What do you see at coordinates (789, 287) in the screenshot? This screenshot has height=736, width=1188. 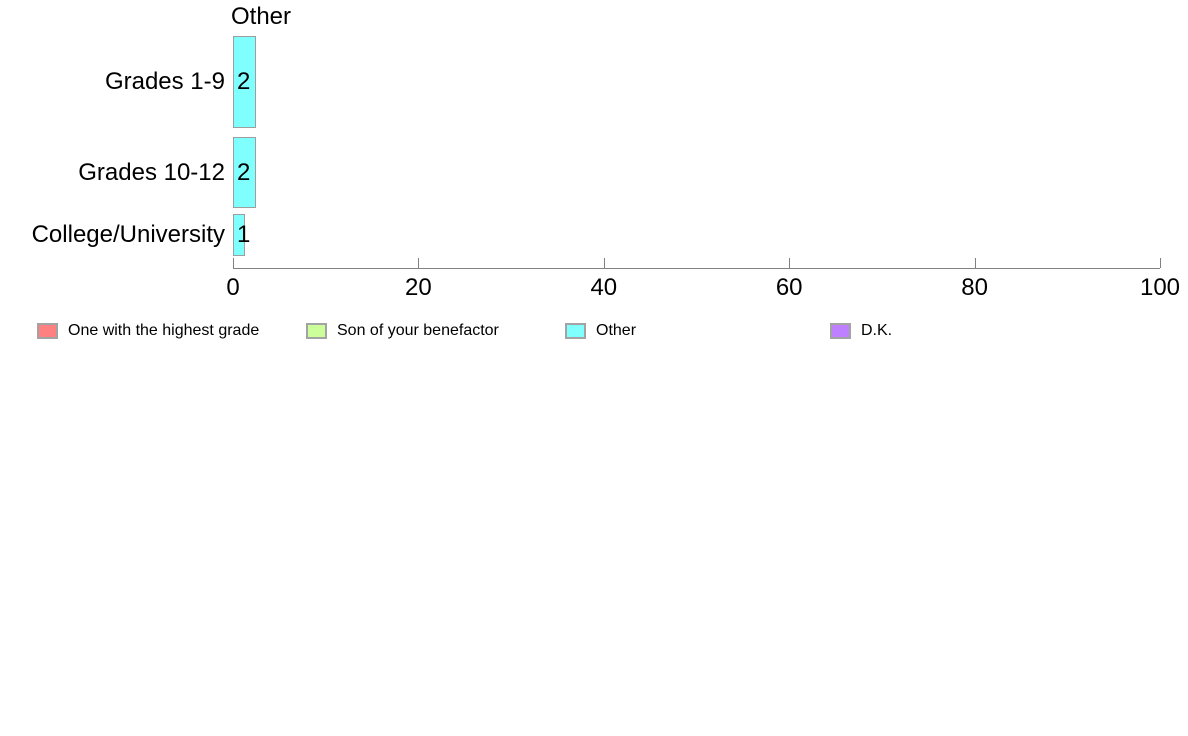 I see `x-axis-tick-label: 60` at bounding box center [789, 287].